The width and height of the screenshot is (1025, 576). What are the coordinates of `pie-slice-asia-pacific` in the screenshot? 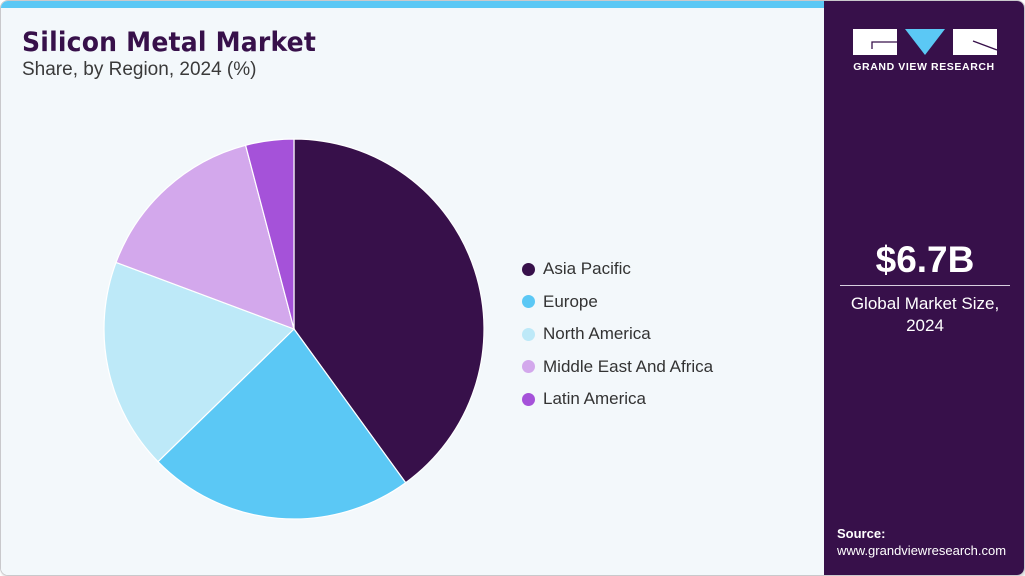 It's located at (389, 311).